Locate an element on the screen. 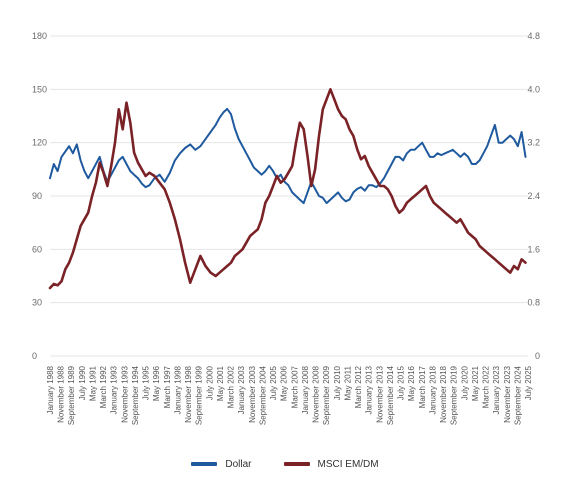 The width and height of the screenshot is (570, 492). y-left-tick-label: 150 is located at coordinates (39, 89).